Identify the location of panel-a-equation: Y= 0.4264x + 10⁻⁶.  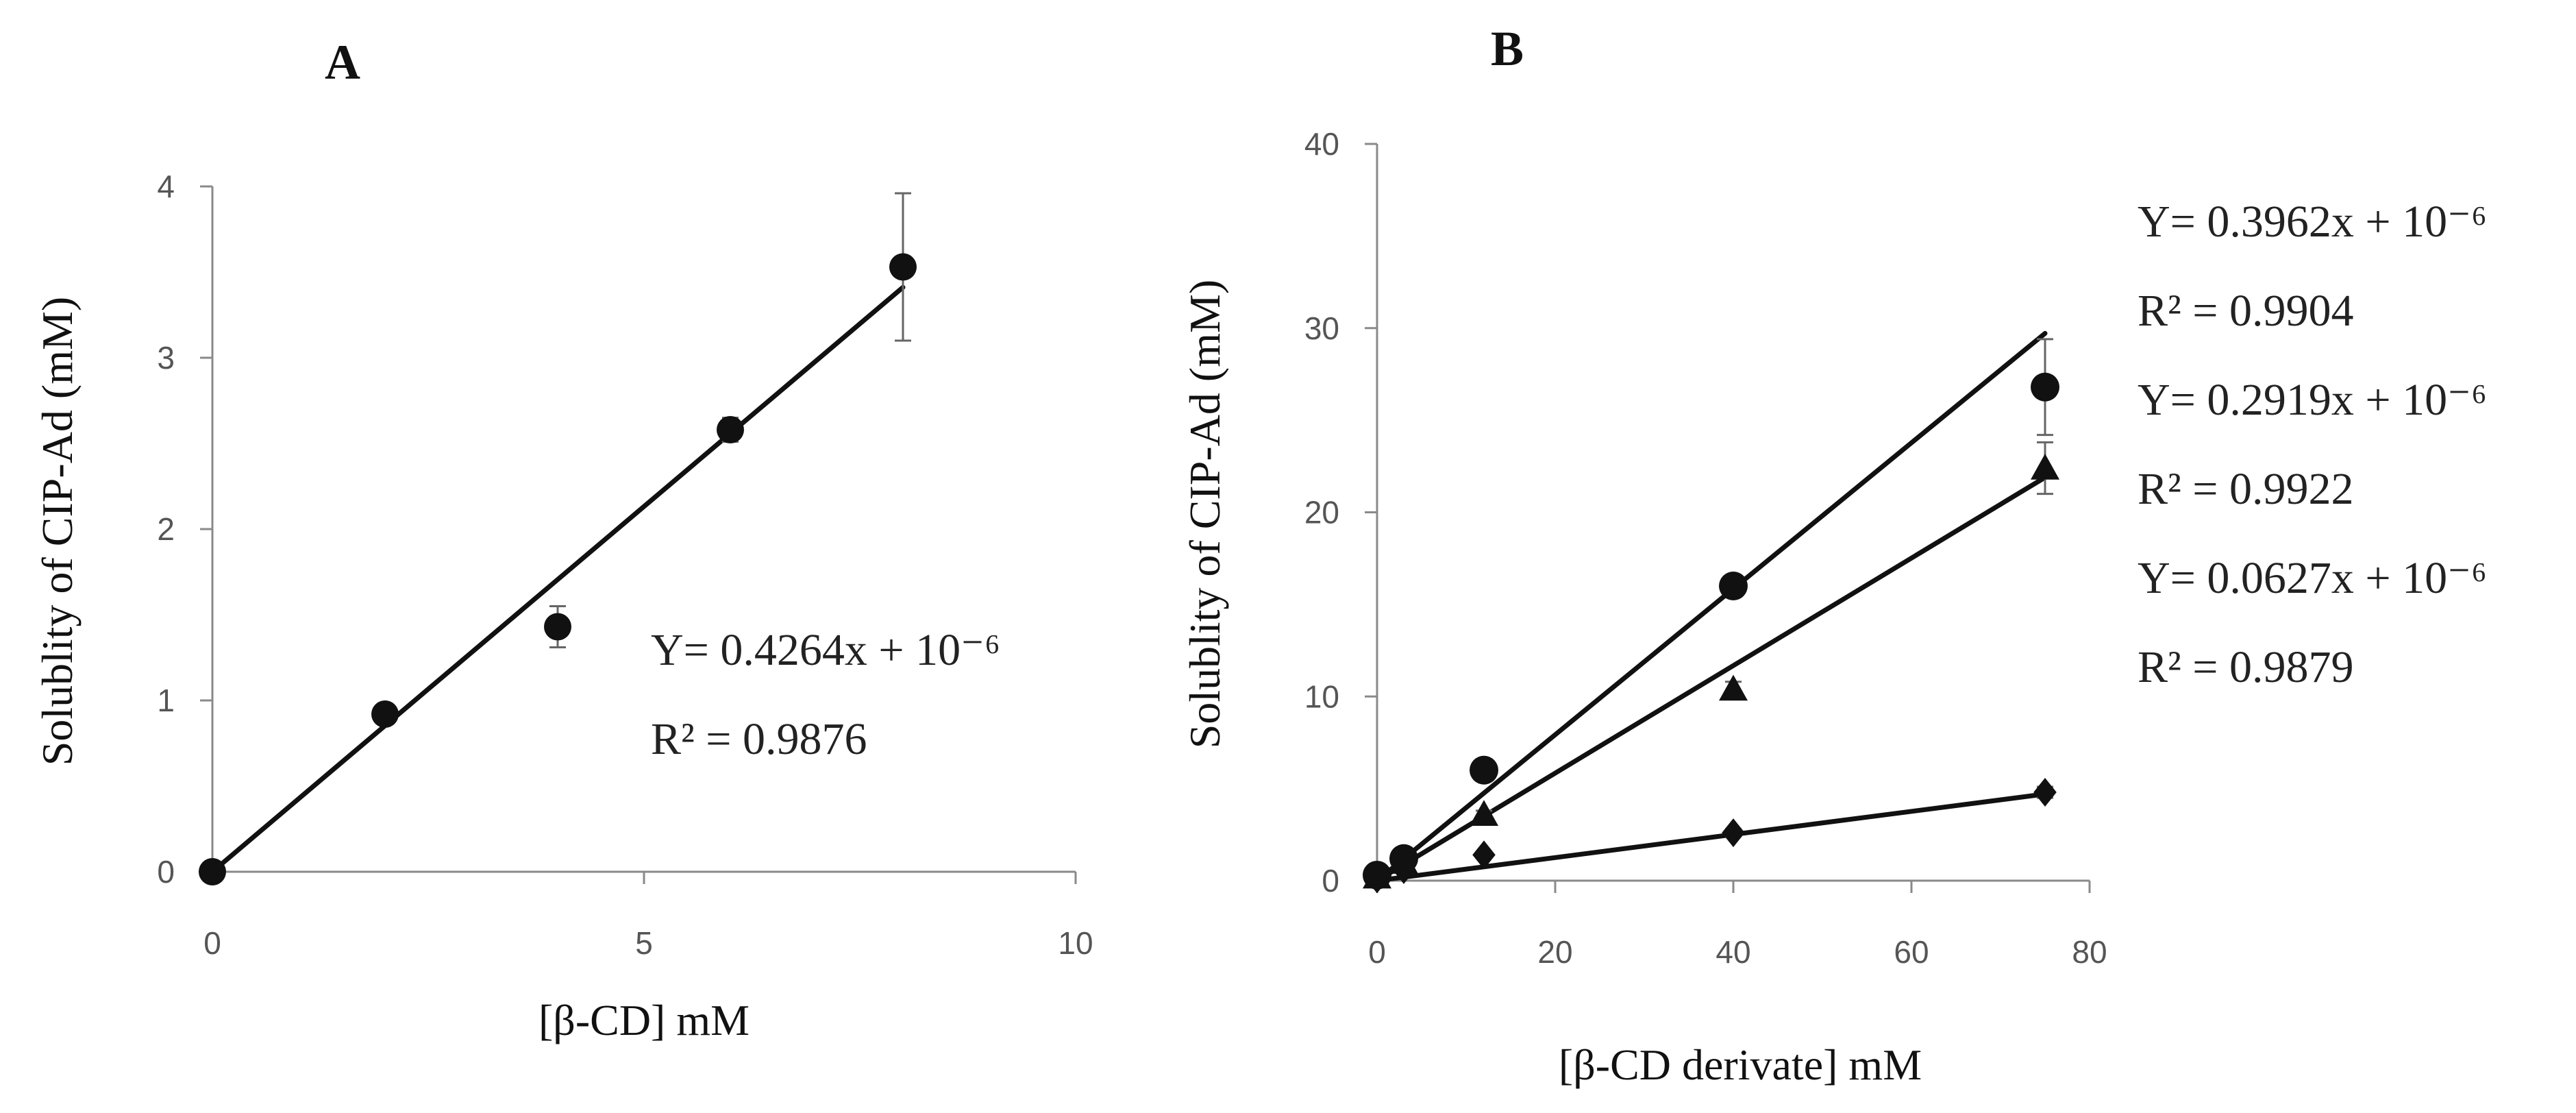
(825, 650).